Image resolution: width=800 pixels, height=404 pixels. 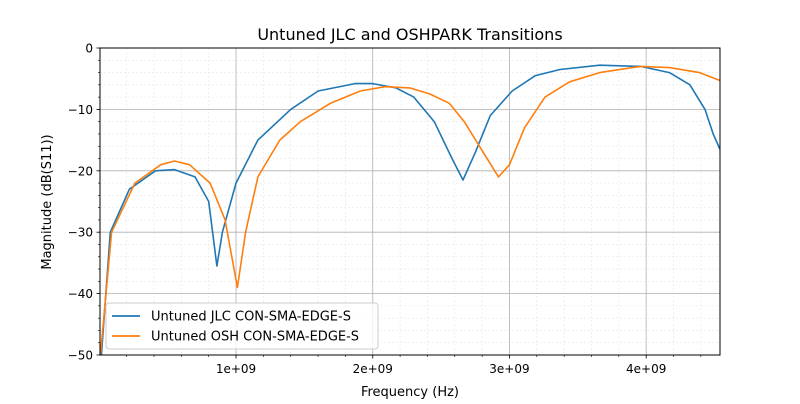 What do you see at coordinates (251, 317) in the screenshot?
I see `legend-label-jlc: Untuned JLC CON-SMA-EDGE-S` at bounding box center [251, 317].